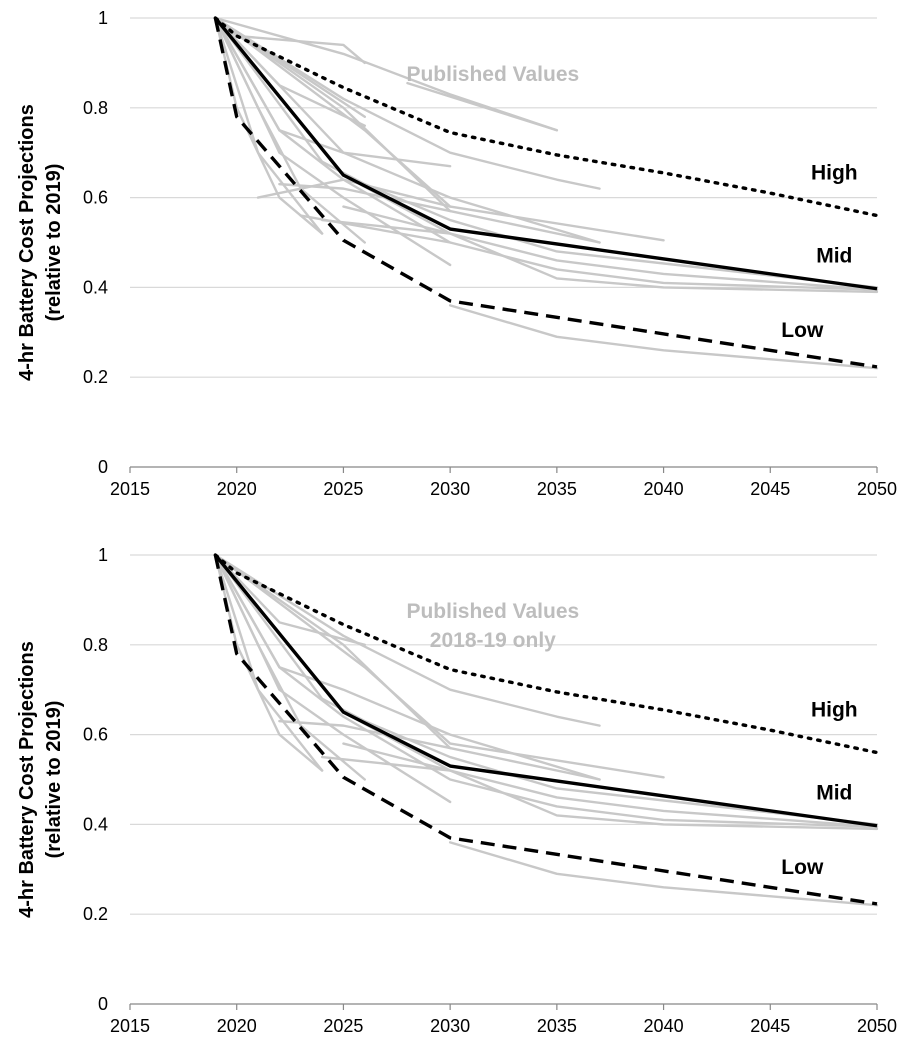 This screenshot has height=1047, width=905. I want to click on published-values-label: 2018-19 only, so click(493, 640).